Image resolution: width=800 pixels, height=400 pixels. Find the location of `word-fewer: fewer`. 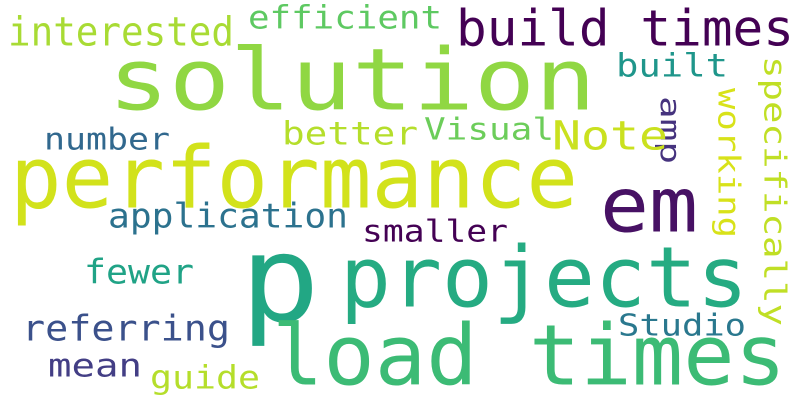

word-fewer: fewer is located at coordinates (139, 272).